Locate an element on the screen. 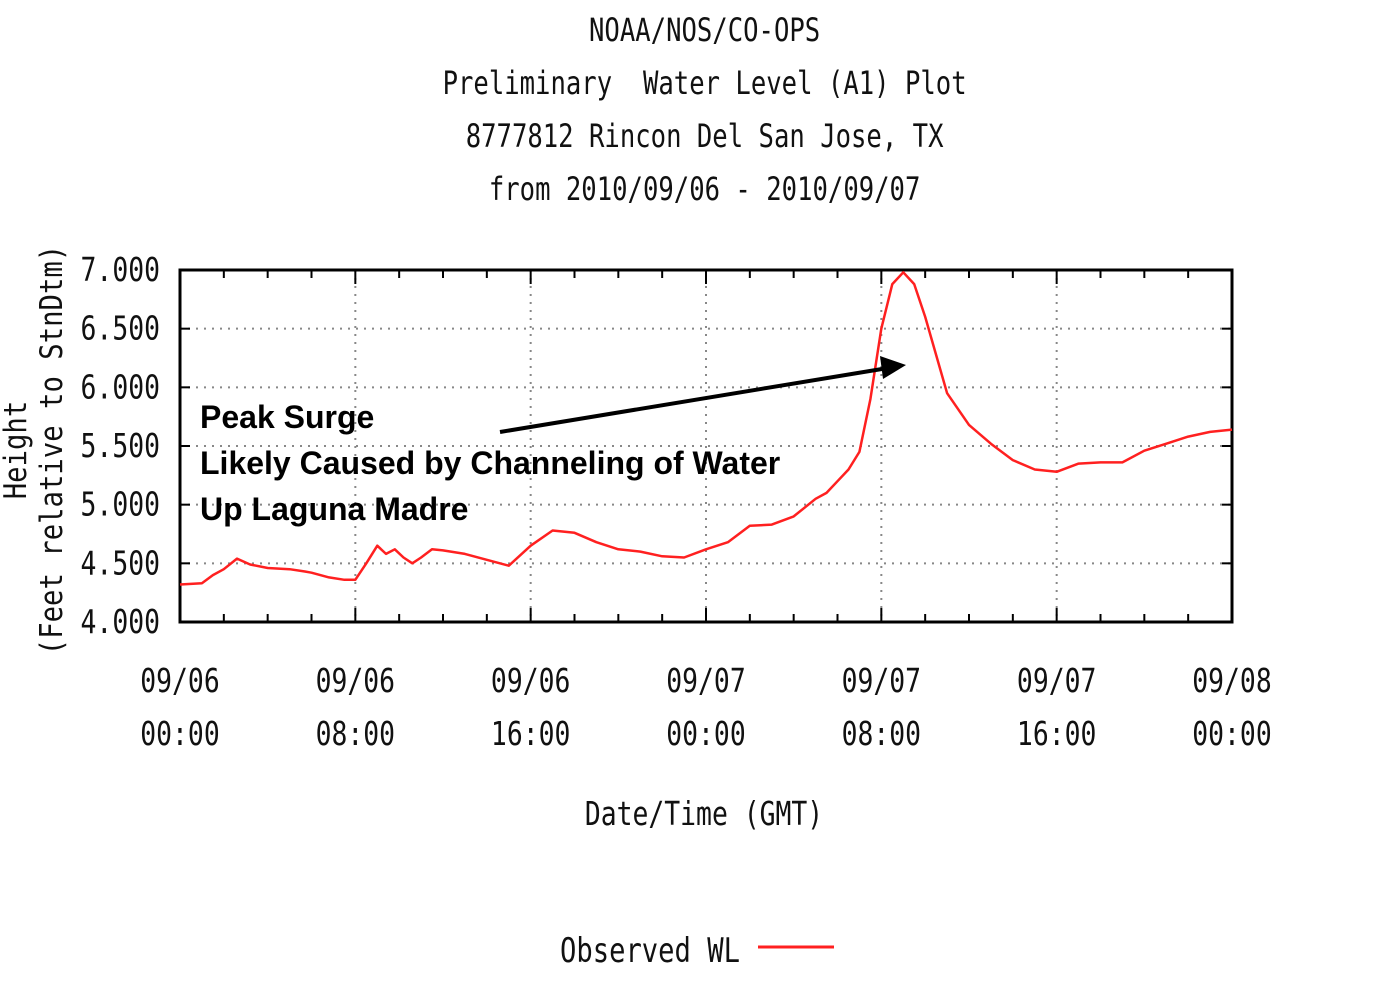 This screenshot has width=1379, height=1005. y-axis-label-units: (Feet relative to StnDtm) is located at coordinates (51, 450).